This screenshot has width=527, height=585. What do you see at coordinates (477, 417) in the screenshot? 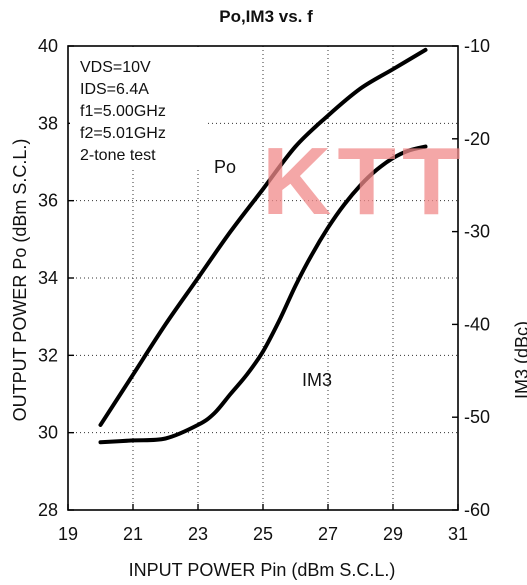
I see `y-right-tick-label: -50` at bounding box center [477, 417].